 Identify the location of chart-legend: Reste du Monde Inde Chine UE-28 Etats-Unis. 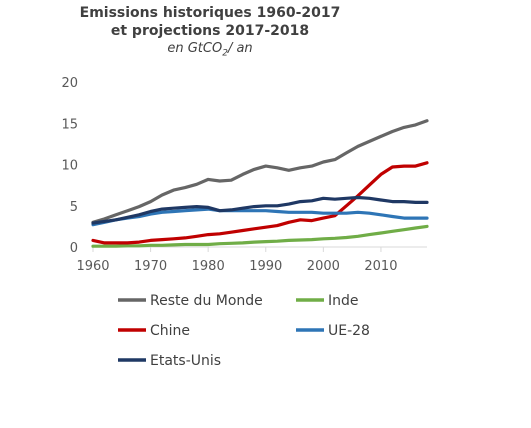
(244, 331).